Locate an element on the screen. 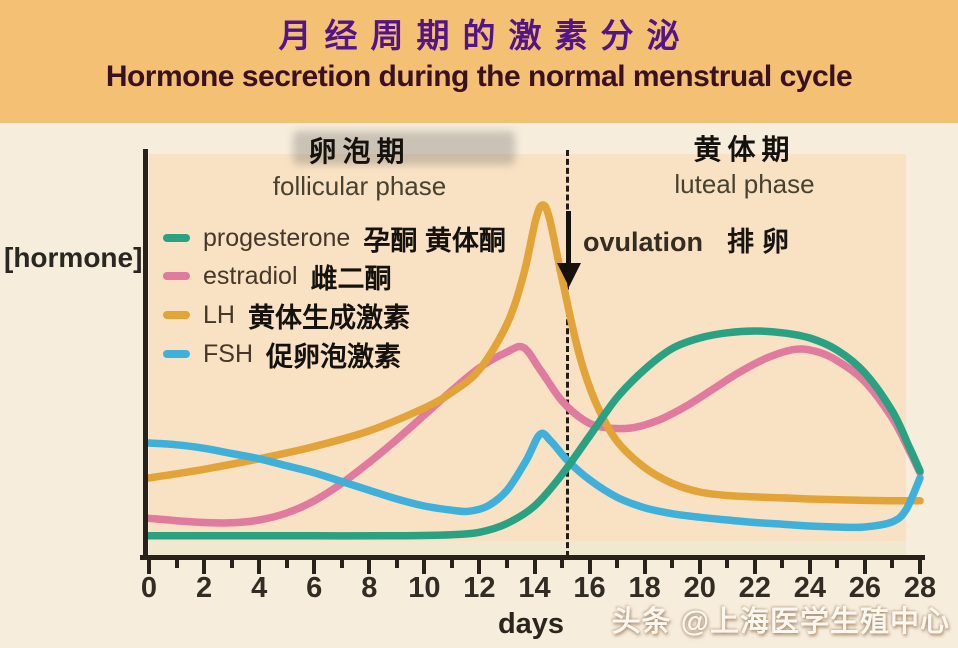  x-axis-tick-label: 16 is located at coordinates (589, 588).